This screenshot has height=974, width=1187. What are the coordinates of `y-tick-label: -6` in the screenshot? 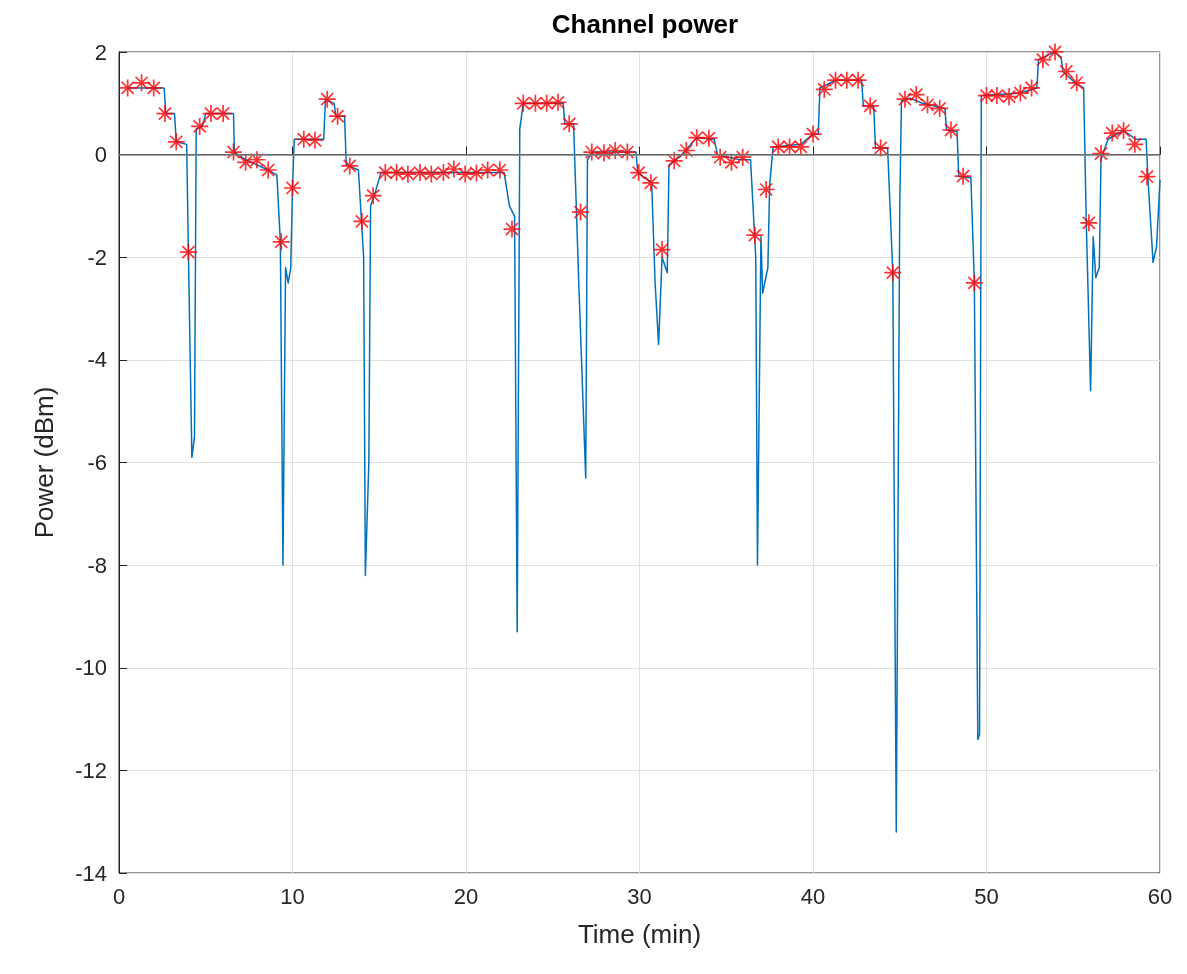 It's located at (97, 462).